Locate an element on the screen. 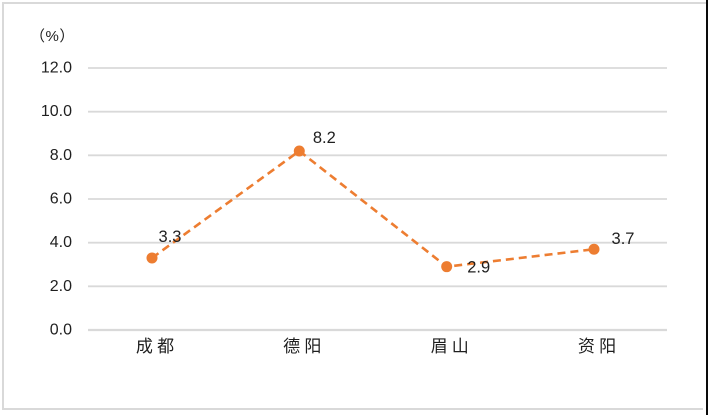  x-axis-category-label: 德 阳 is located at coordinates (302, 346).